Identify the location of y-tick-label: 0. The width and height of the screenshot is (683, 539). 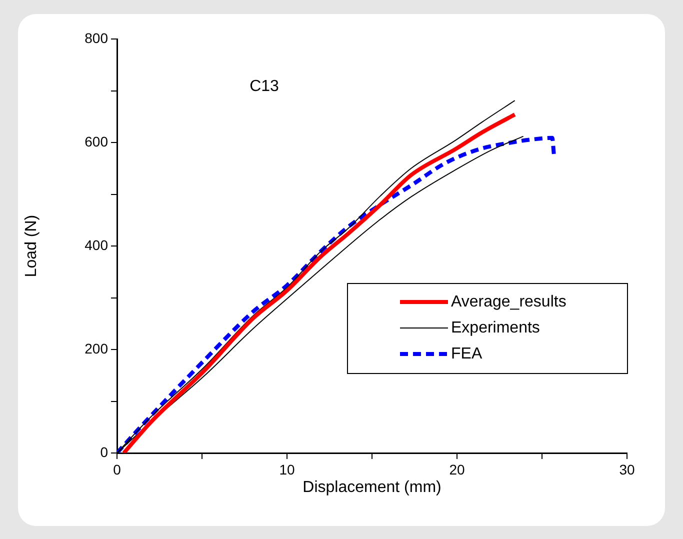
(104, 452).